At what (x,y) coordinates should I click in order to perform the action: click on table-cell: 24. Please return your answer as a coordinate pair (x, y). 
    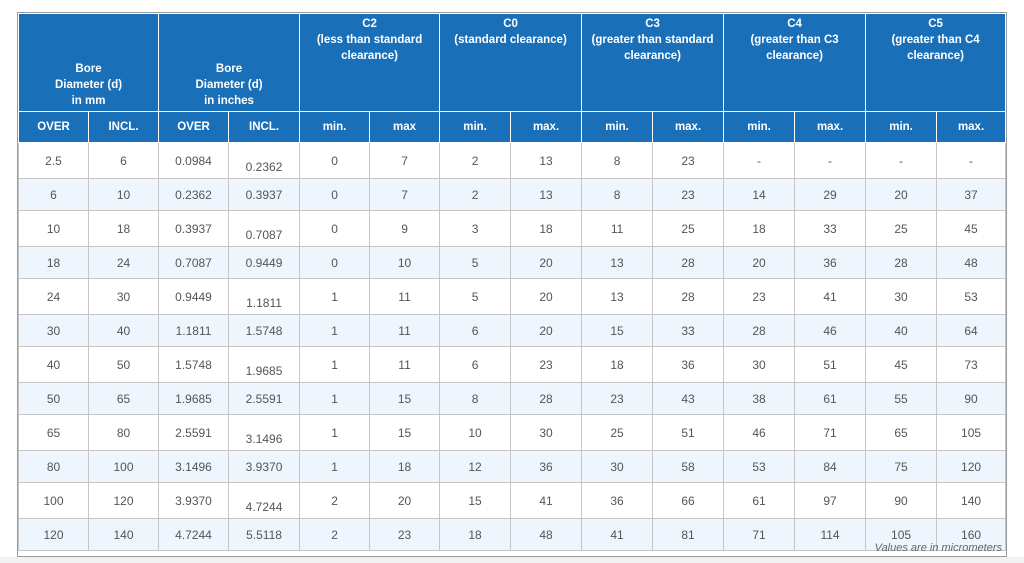
    Looking at the image, I should click on (53, 296).